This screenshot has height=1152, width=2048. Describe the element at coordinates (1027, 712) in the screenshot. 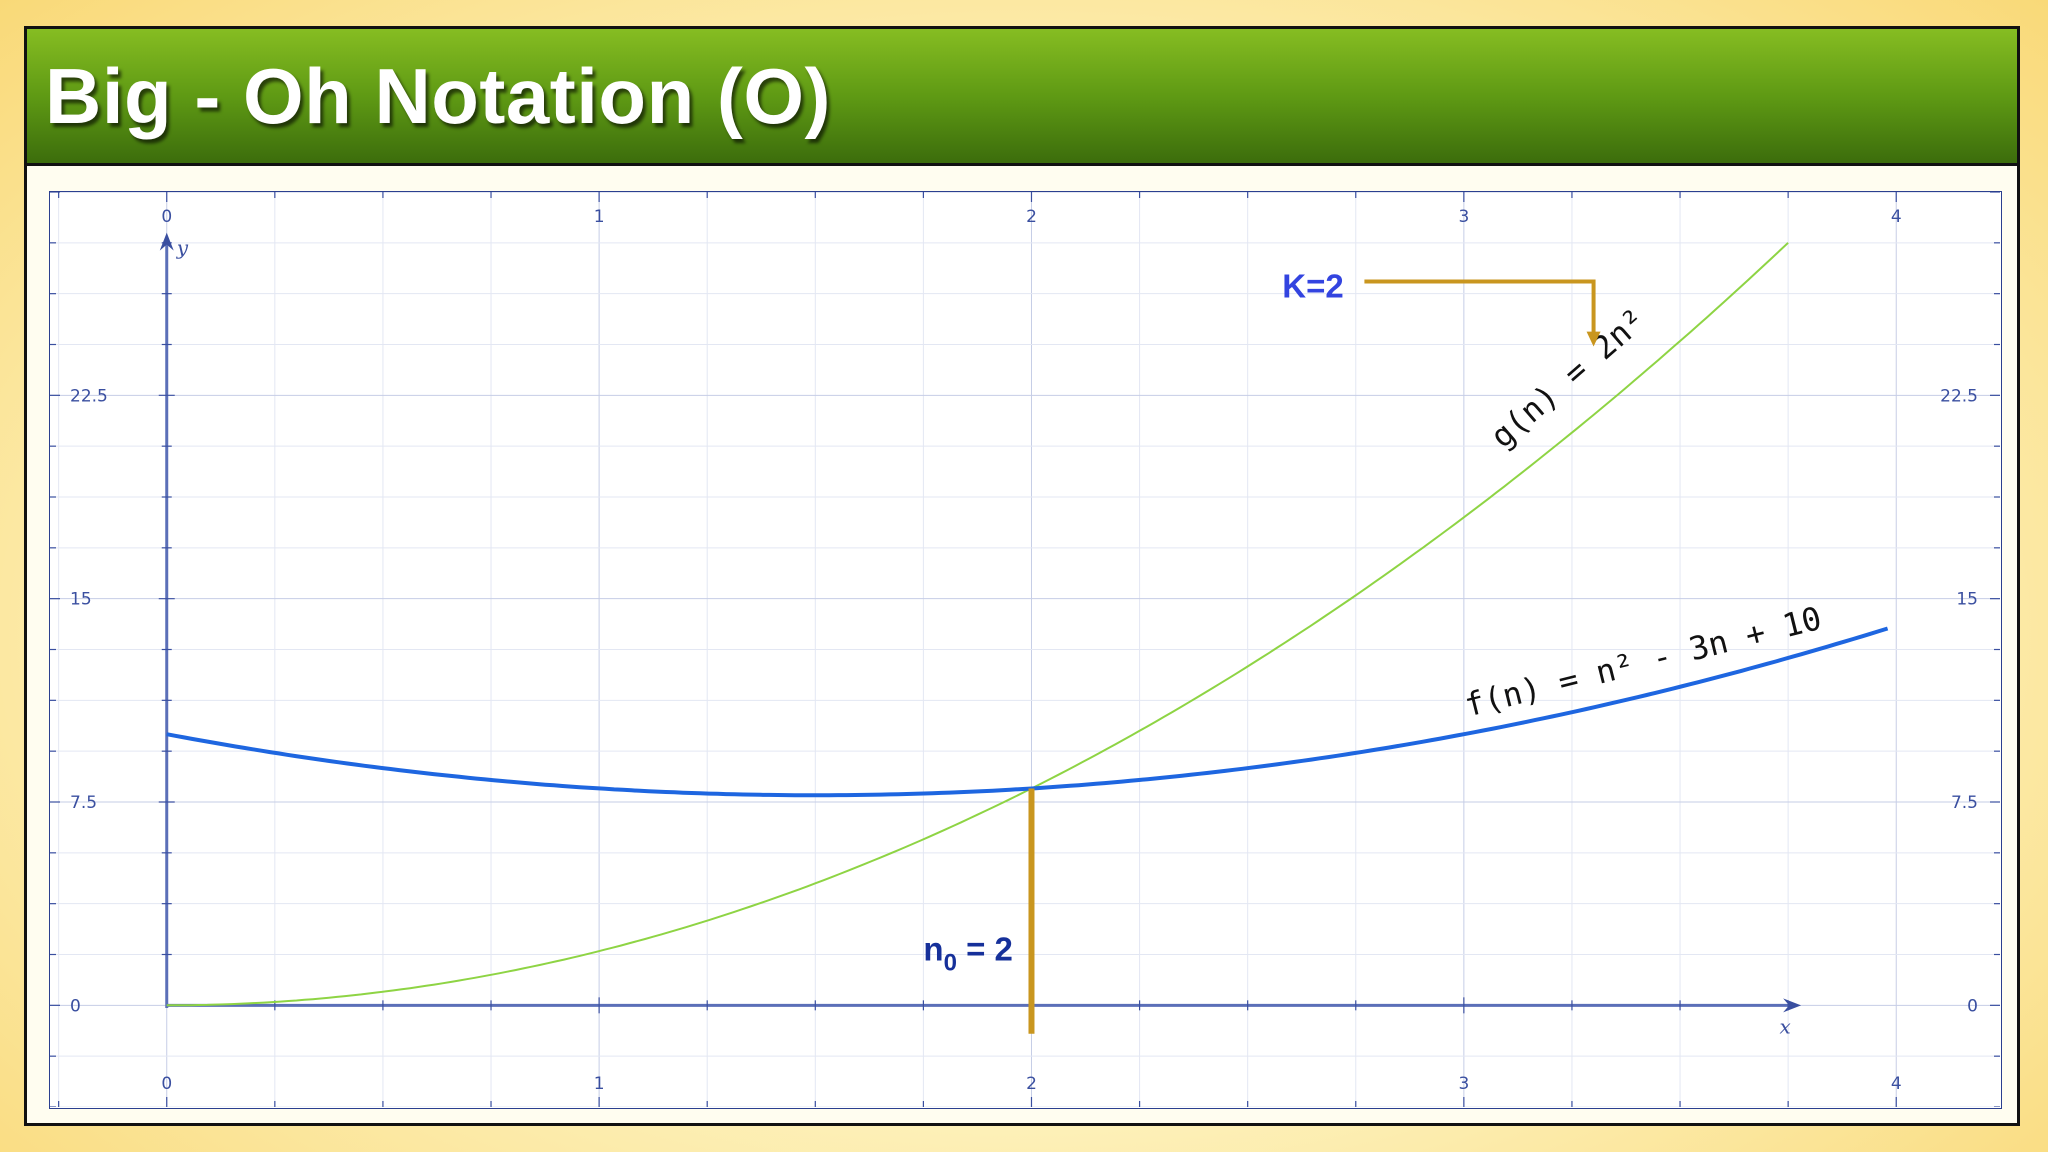

I see `series-f-line` at that location.